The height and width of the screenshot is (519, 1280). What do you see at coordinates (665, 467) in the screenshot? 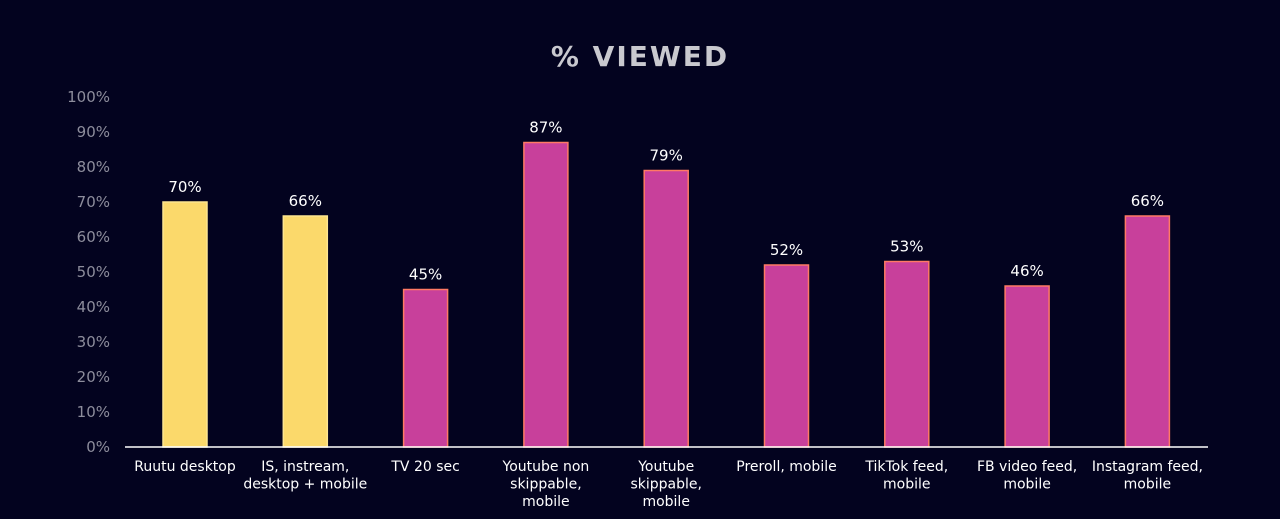
I see `x-tick-label: Youtube` at bounding box center [665, 467].